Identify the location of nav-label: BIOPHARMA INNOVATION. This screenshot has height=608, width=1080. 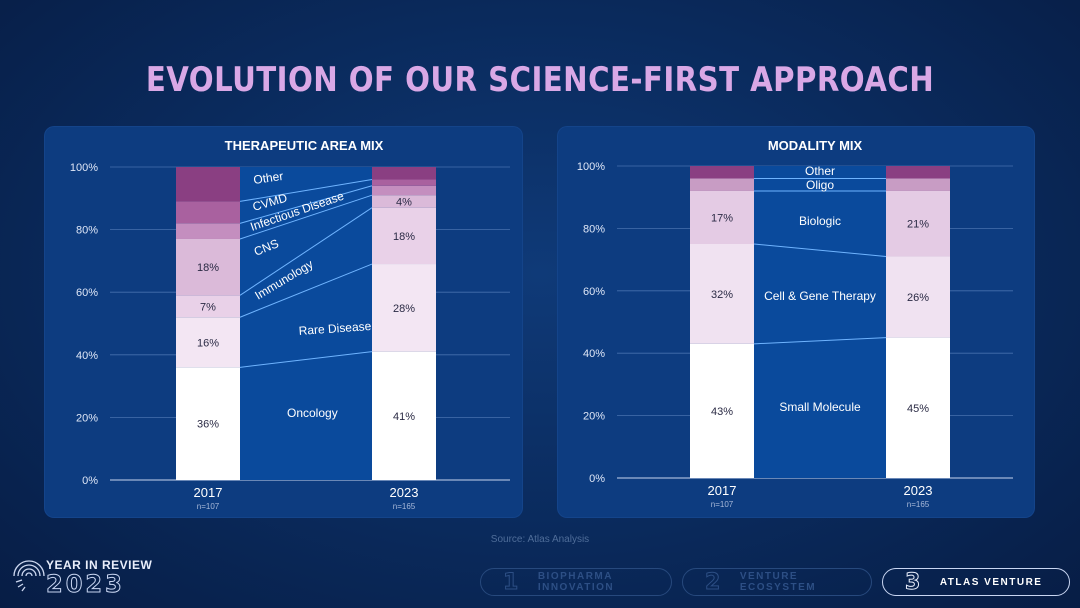
(576, 582).